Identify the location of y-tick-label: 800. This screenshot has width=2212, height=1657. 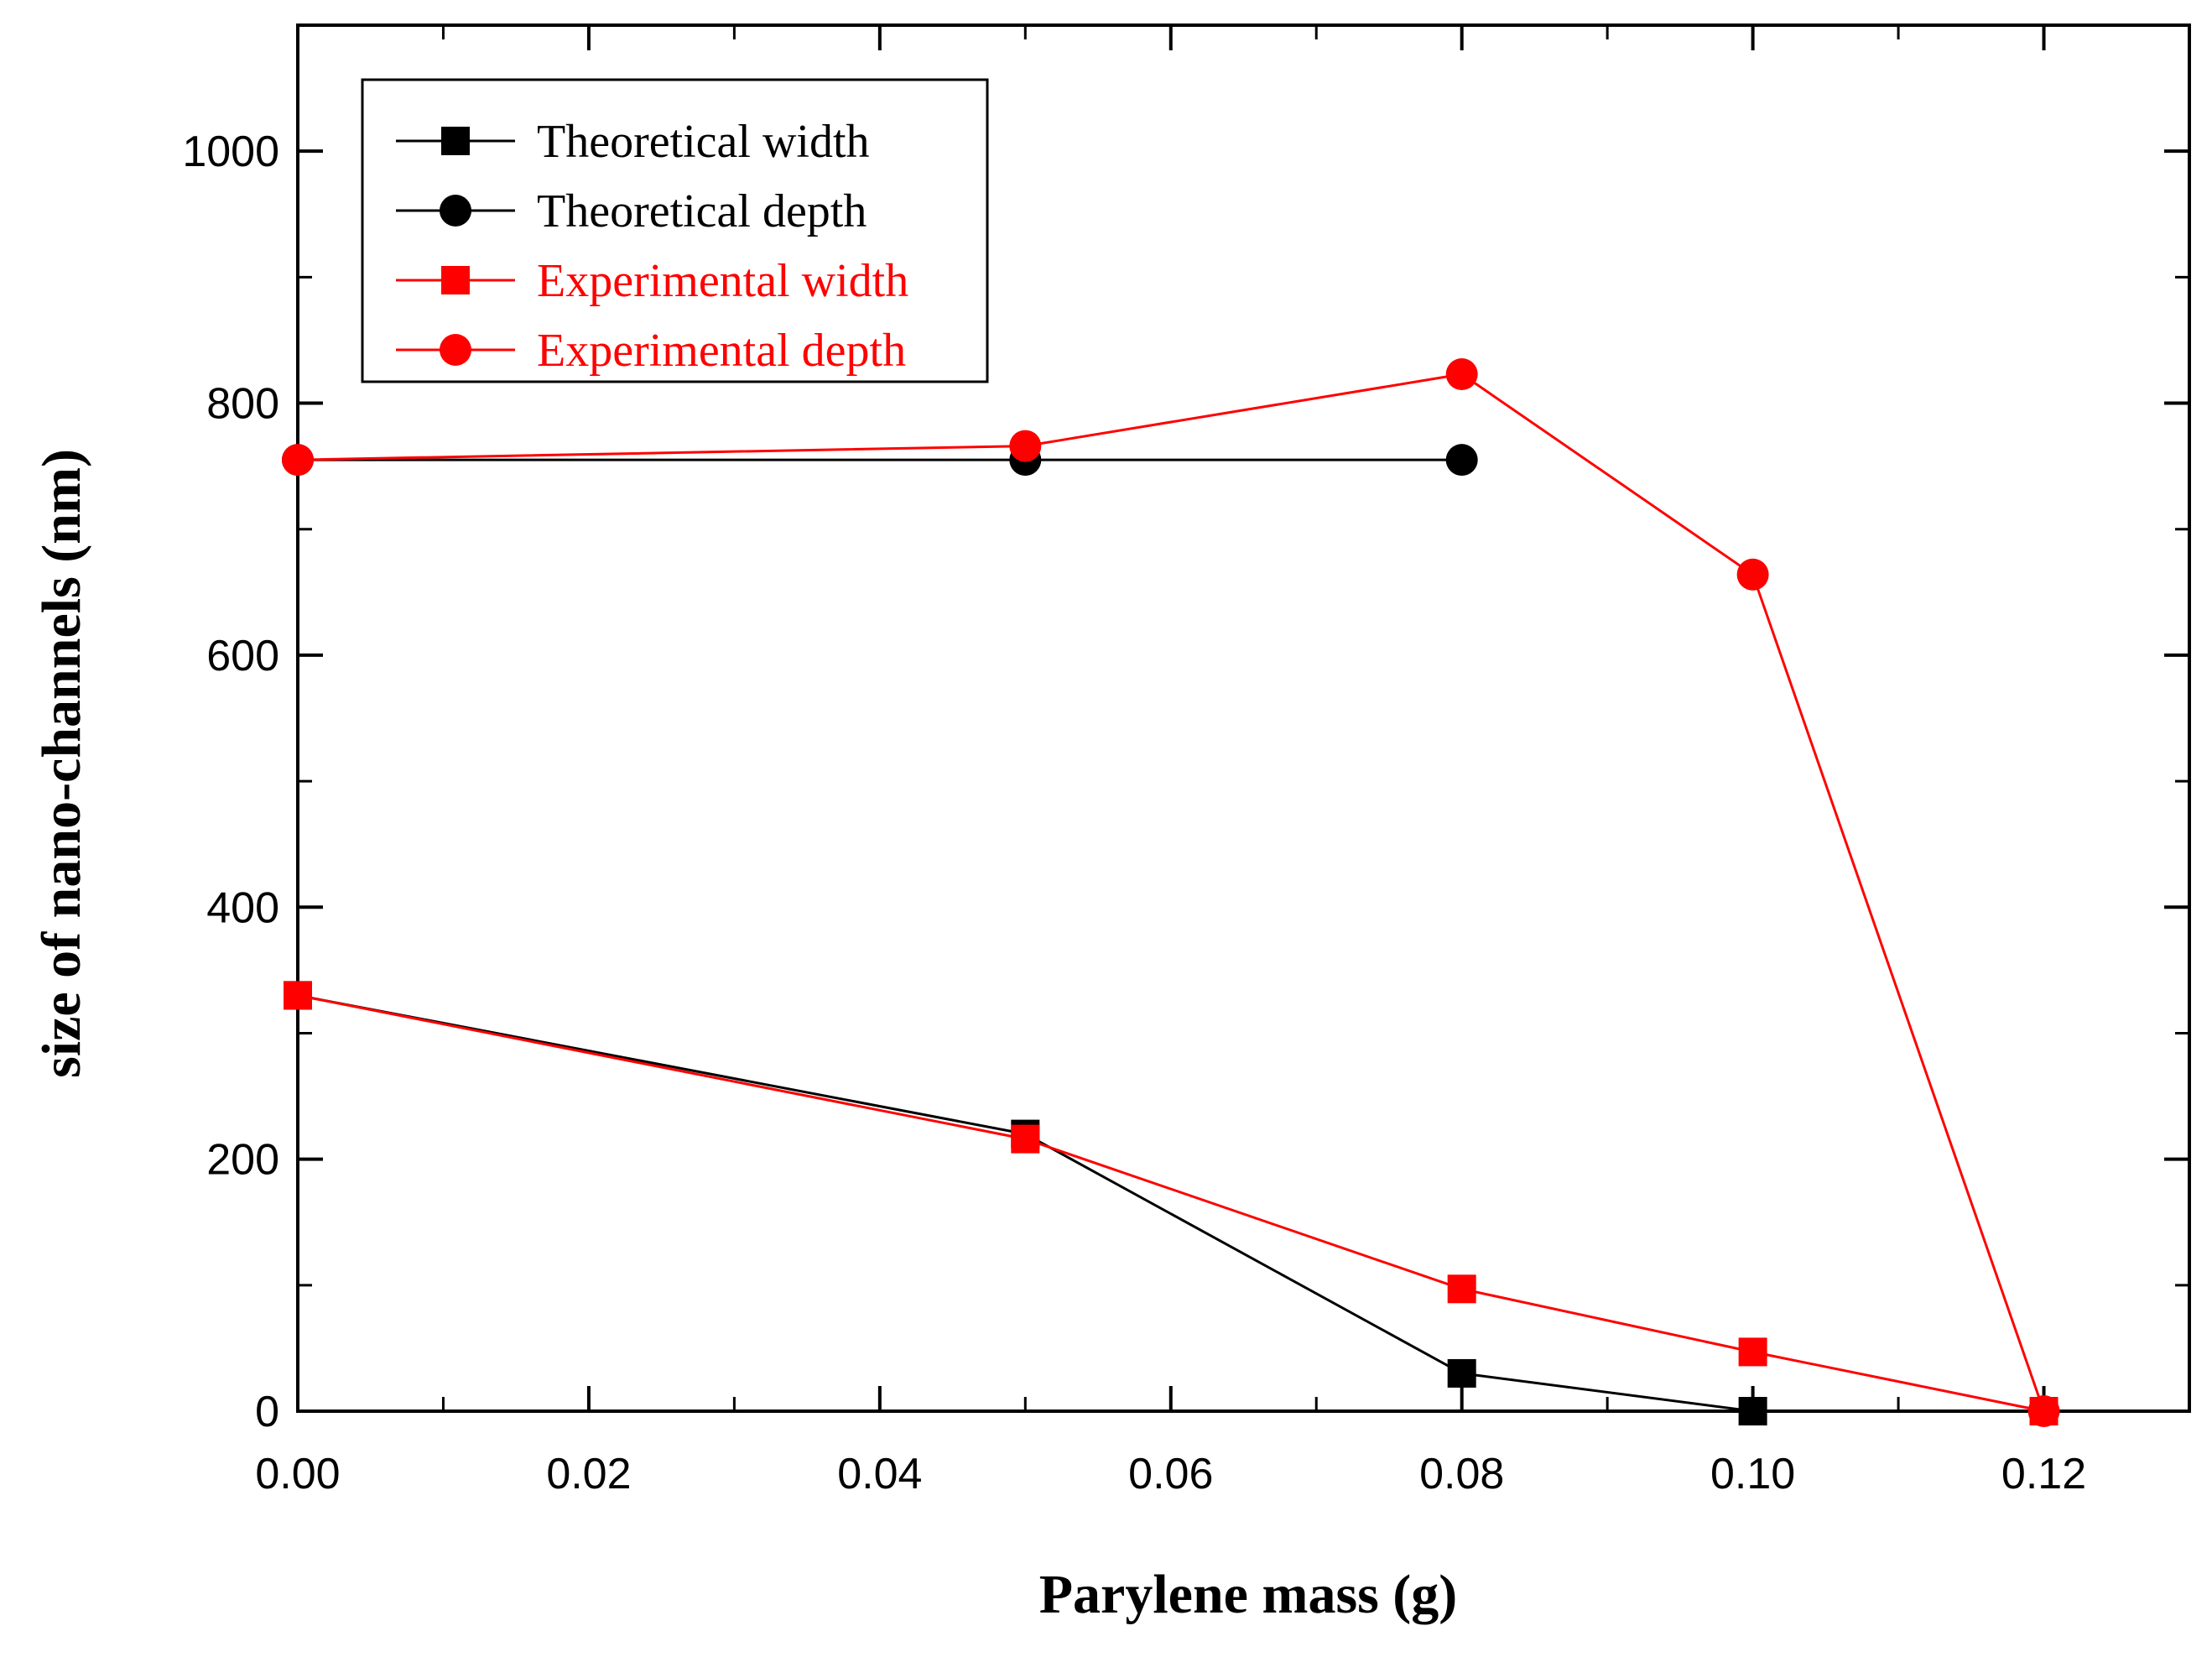
(242, 405).